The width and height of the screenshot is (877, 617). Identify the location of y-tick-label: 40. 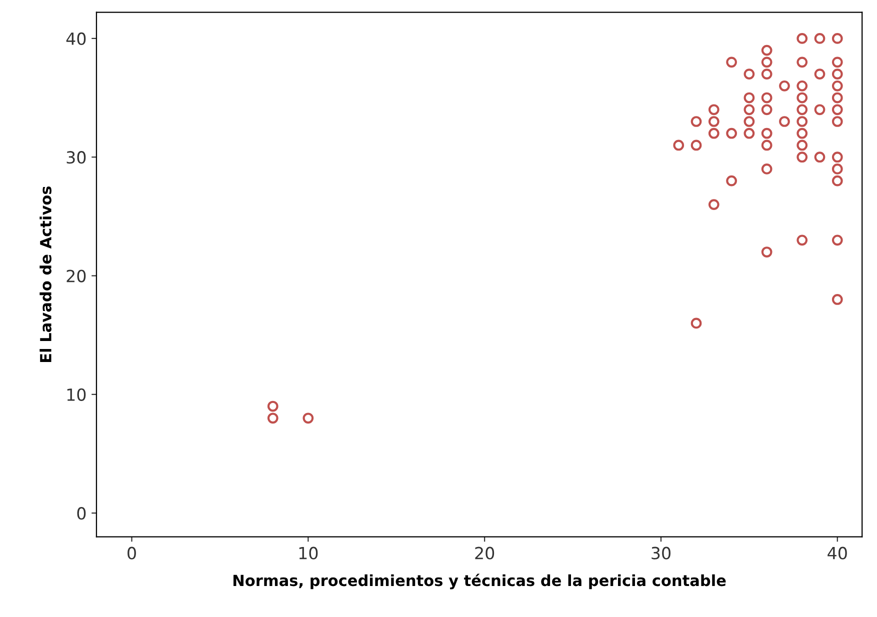
(76, 39).